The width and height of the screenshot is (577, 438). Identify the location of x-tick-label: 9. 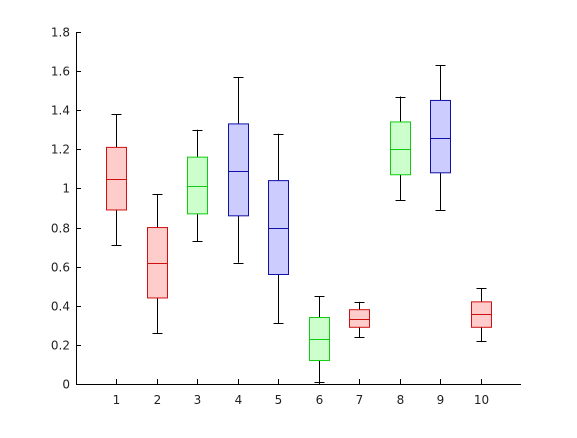
(441, 400).